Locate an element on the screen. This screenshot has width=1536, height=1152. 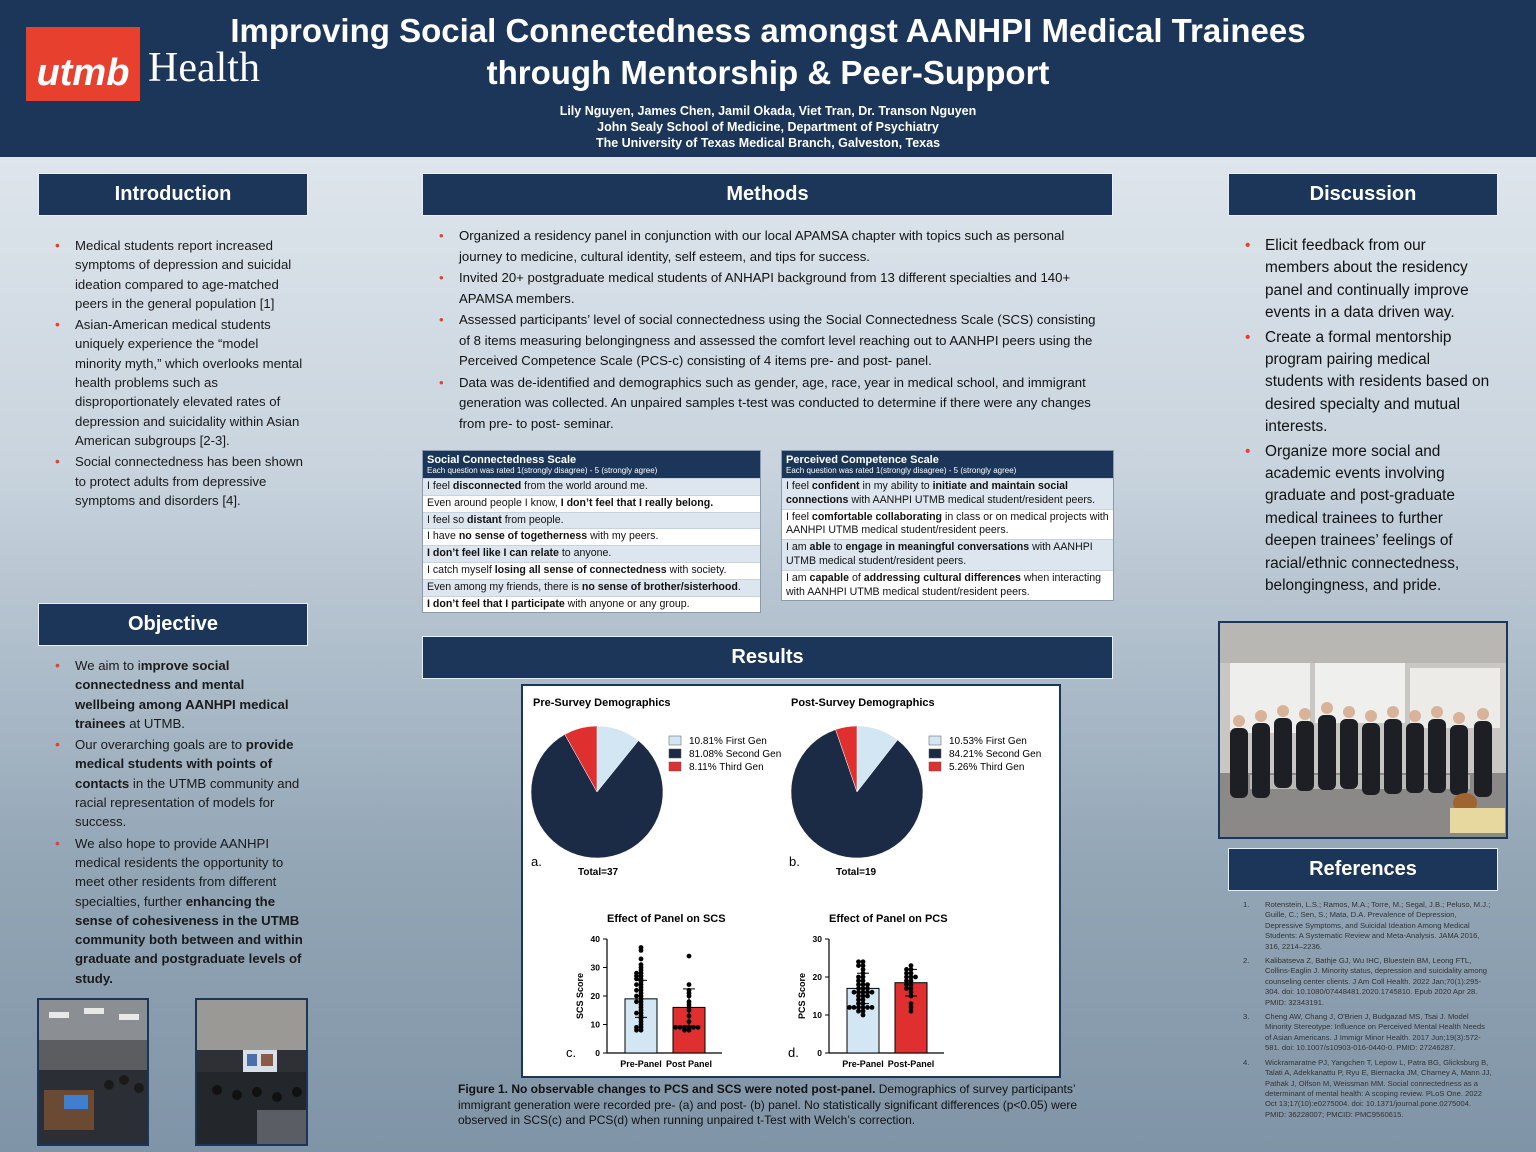
scale-item-emphasis: engage in meaningful conversations is located at coordinates (937, 547).